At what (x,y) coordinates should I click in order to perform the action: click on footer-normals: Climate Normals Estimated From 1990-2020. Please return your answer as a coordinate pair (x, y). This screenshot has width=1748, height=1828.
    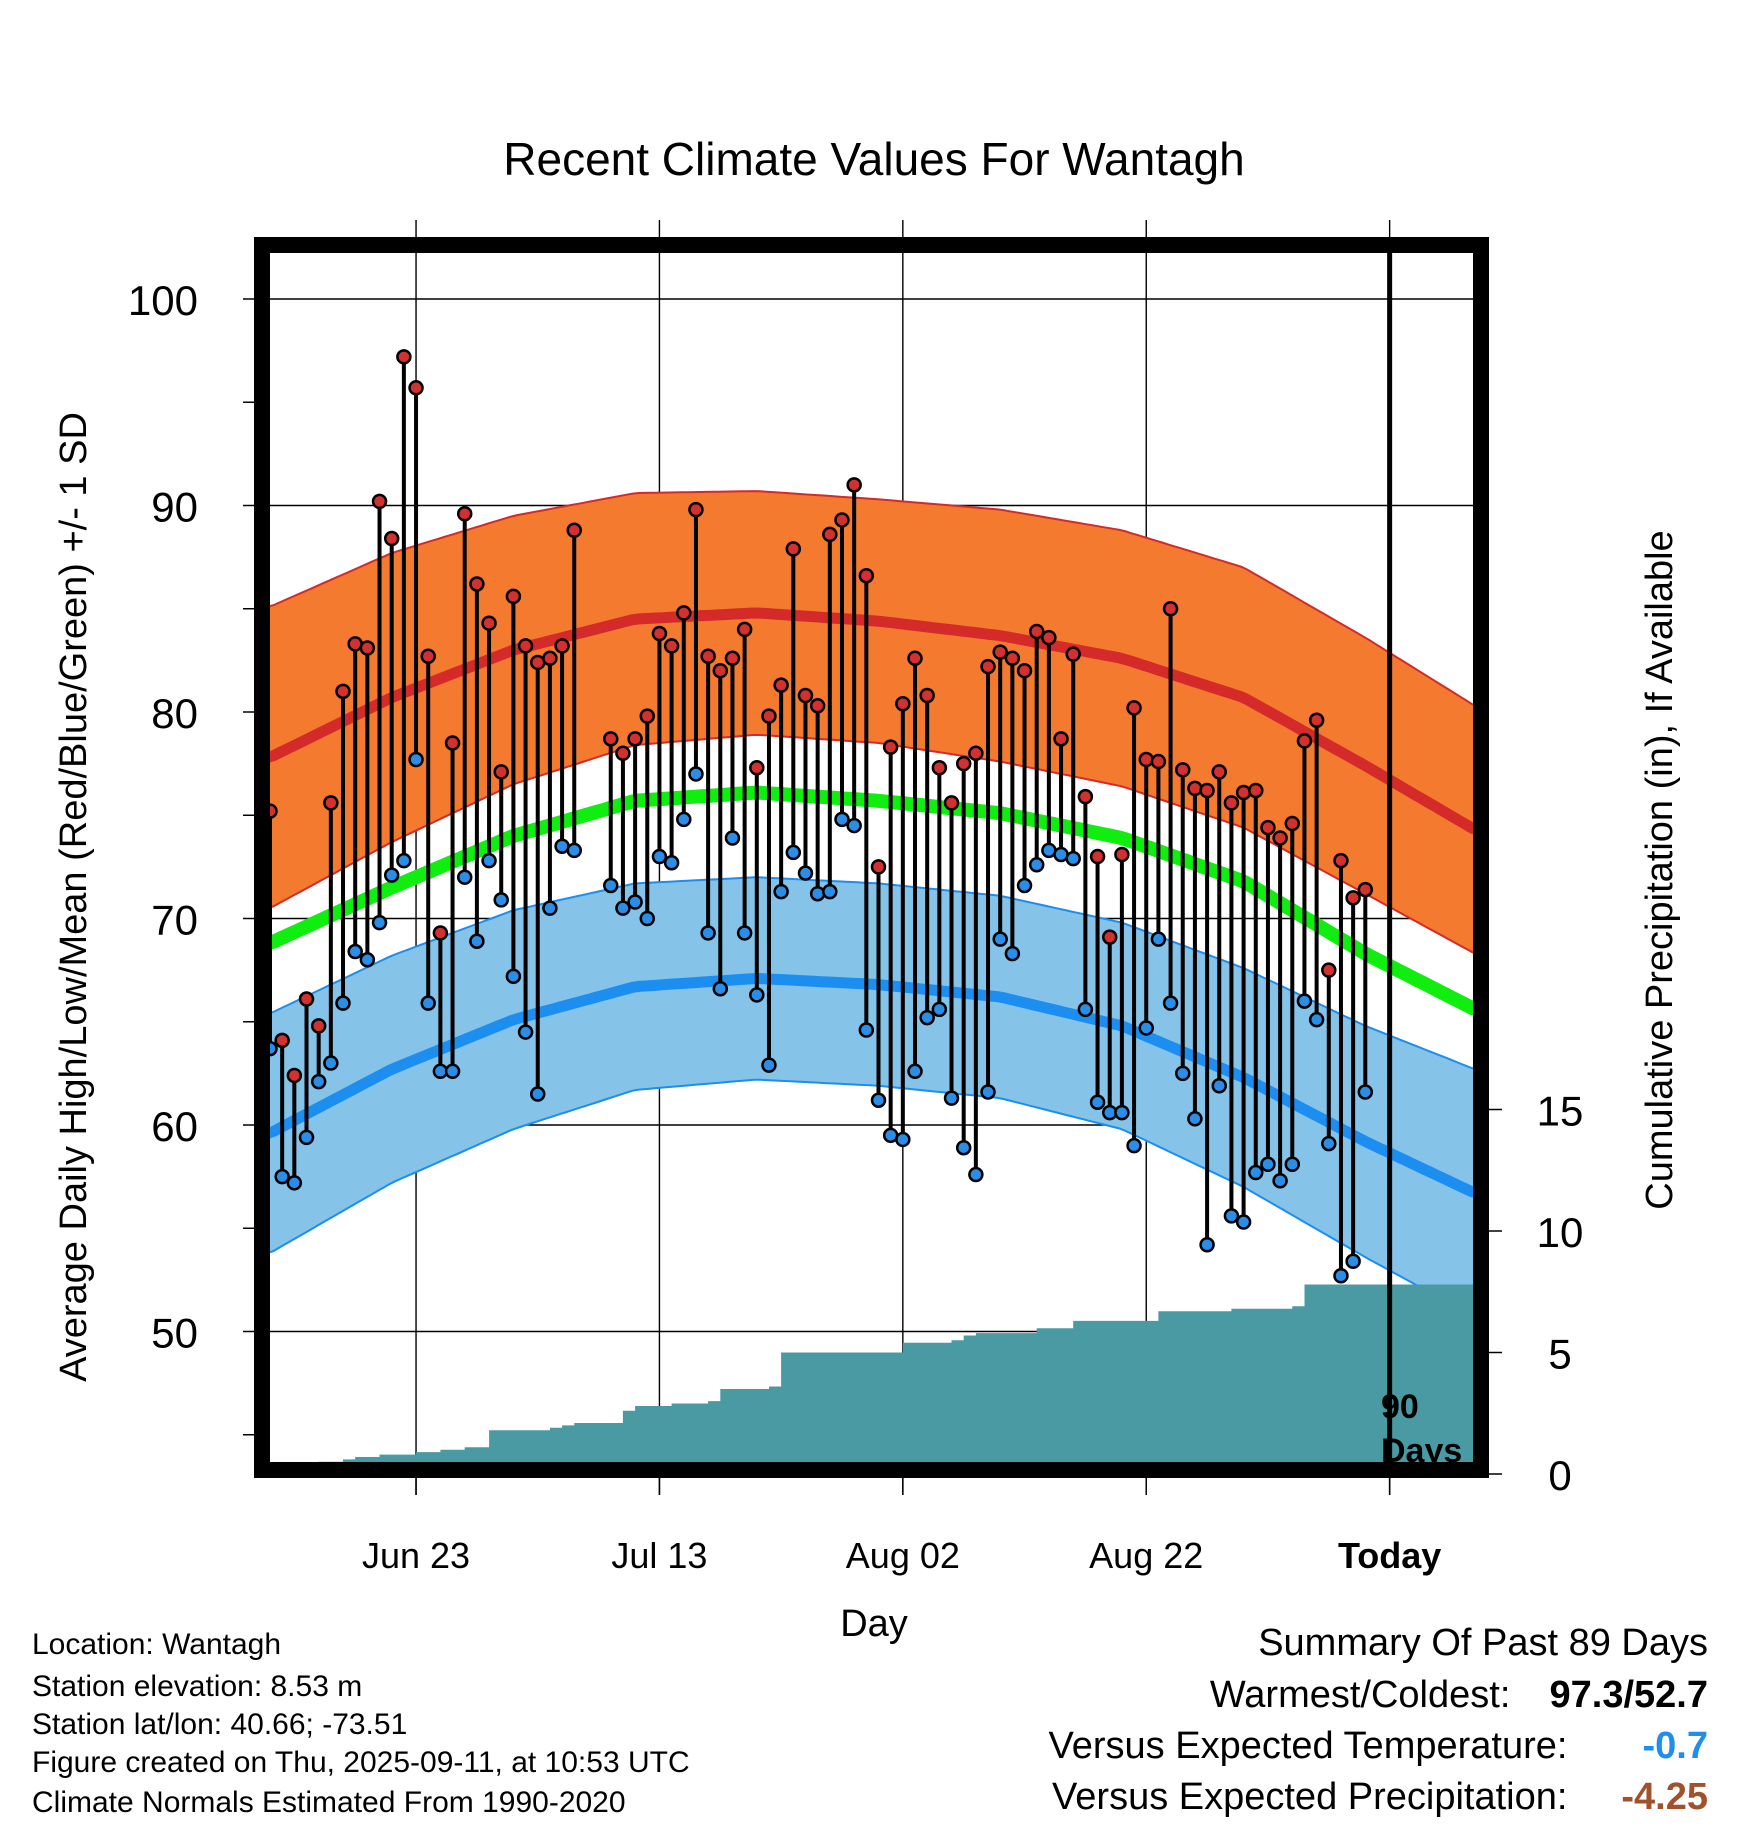
    Looking at the image, I should click on (329, 1802).